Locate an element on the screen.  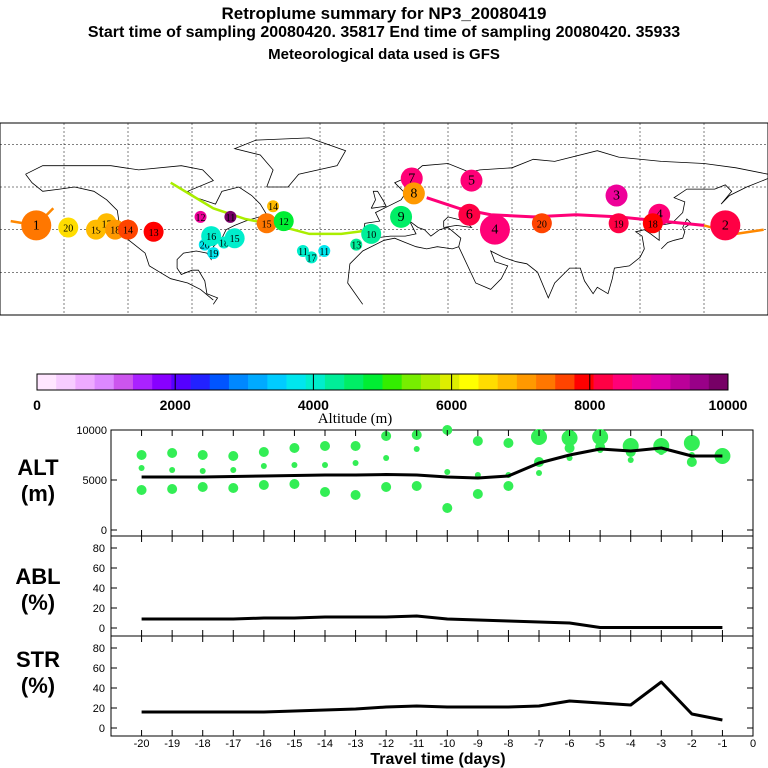
abl-panel: ABL (%) 0 20 40 60 80 is located at coordinates (384, 589).